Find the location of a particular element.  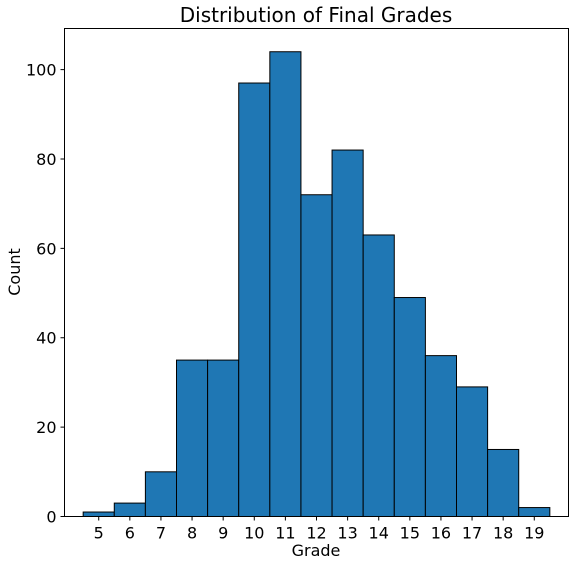

x-tick-label: 14 is located at coordinates (379, 533).